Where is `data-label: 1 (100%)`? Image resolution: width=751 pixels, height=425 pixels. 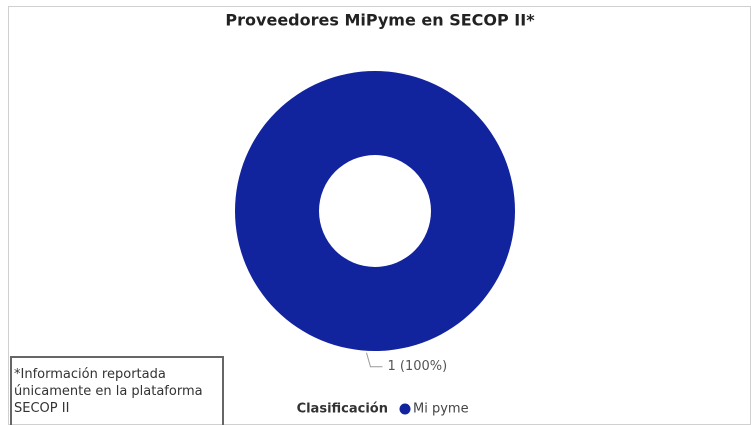 data-label: 1 (100%) is located at coordinates (417, 366).